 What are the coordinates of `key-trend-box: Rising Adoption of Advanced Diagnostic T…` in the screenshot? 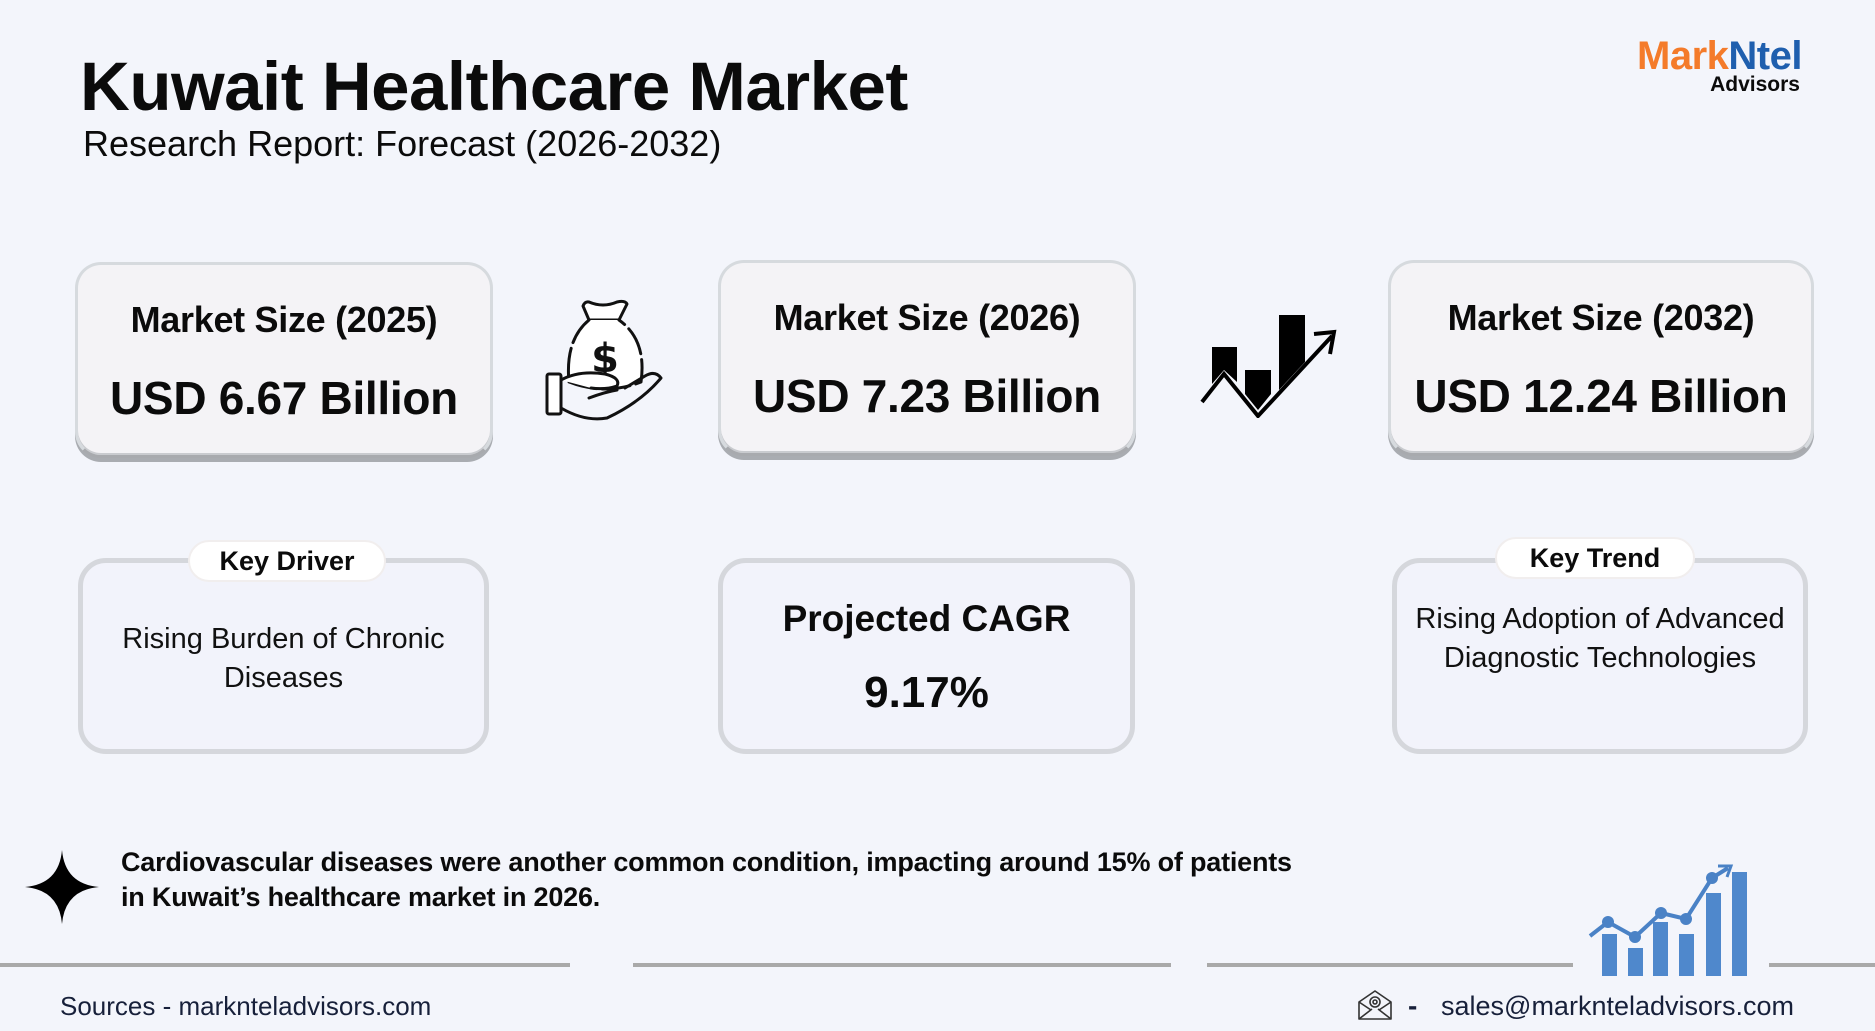 It's located at (1600, 656).